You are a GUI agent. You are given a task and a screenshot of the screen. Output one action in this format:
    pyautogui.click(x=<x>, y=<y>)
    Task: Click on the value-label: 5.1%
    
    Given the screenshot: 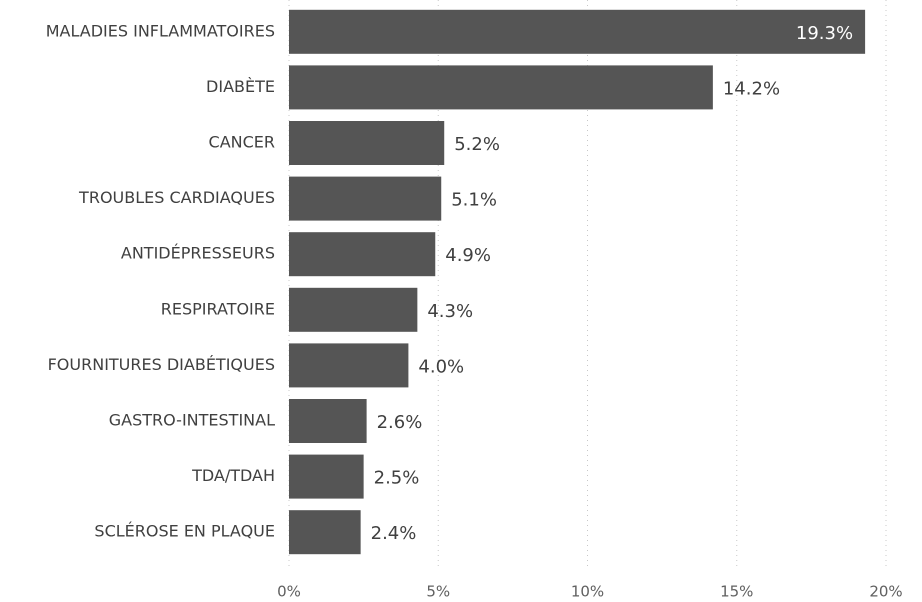 What is the action you would take?
    pyautogui.click(x=474, y=200)
    